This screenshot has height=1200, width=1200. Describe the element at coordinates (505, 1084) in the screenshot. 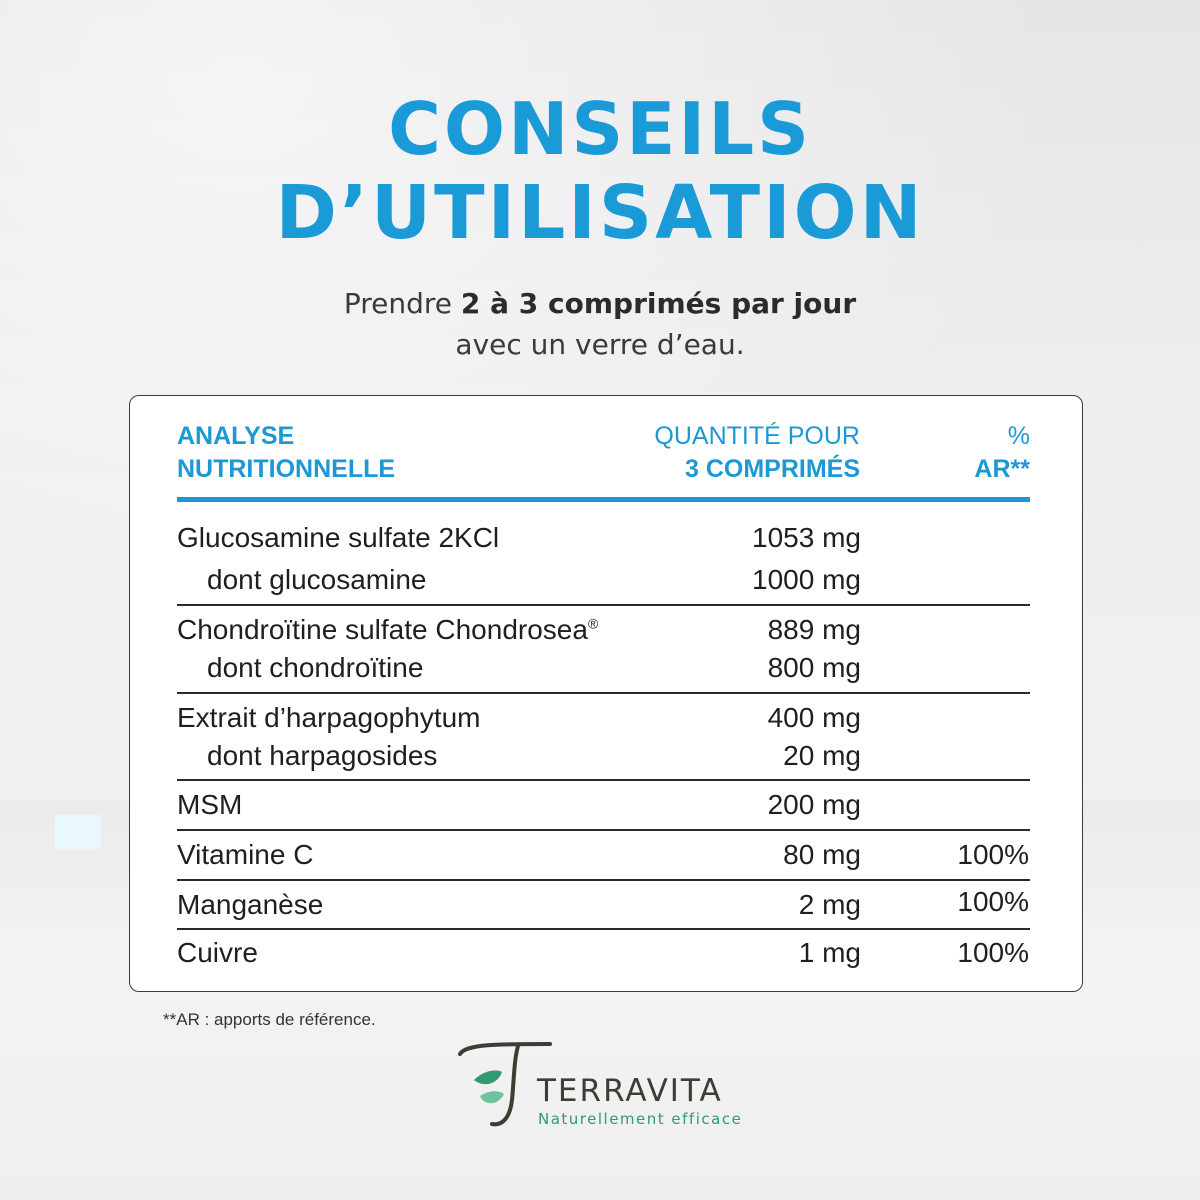

I see `leaf-t-logo-icon` at that location.